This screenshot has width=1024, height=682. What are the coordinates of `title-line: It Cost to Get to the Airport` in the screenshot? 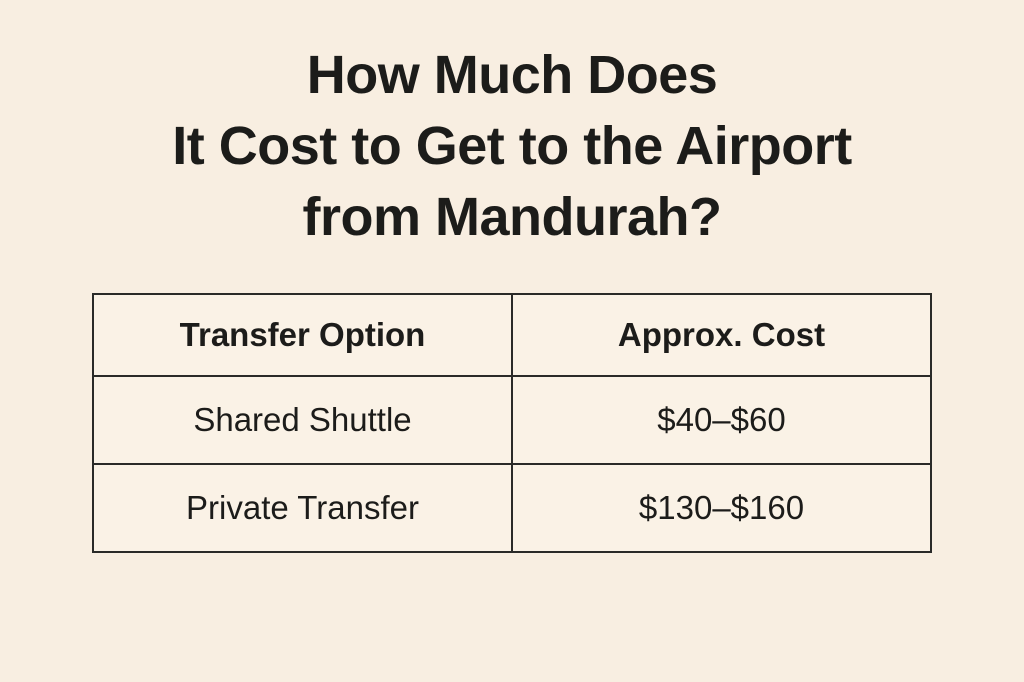 It's located at (512, 146).